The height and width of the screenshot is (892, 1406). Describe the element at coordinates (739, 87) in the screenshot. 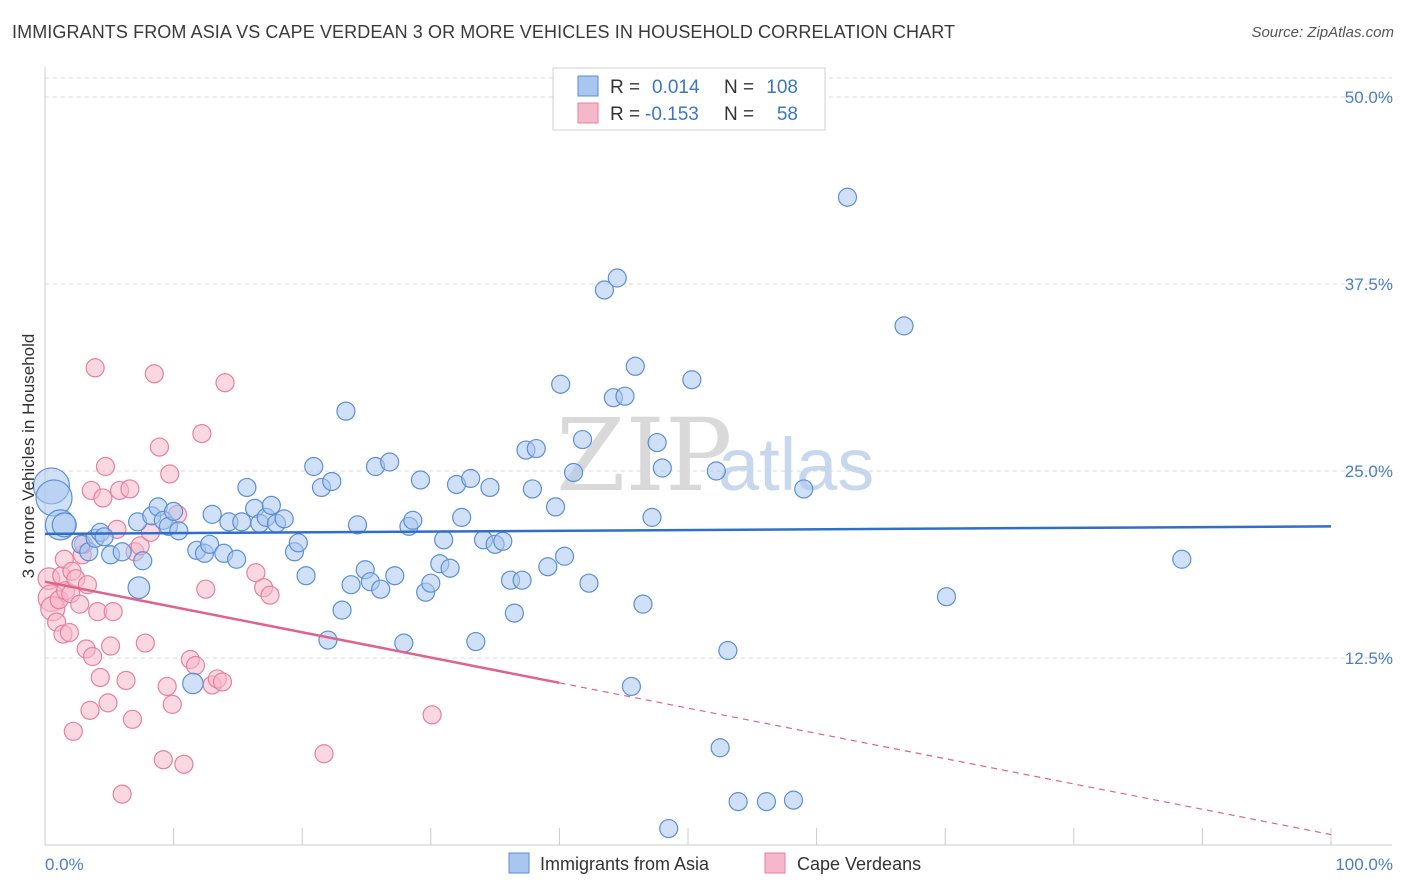

I see `legend-n-label-1: N =` at that location.